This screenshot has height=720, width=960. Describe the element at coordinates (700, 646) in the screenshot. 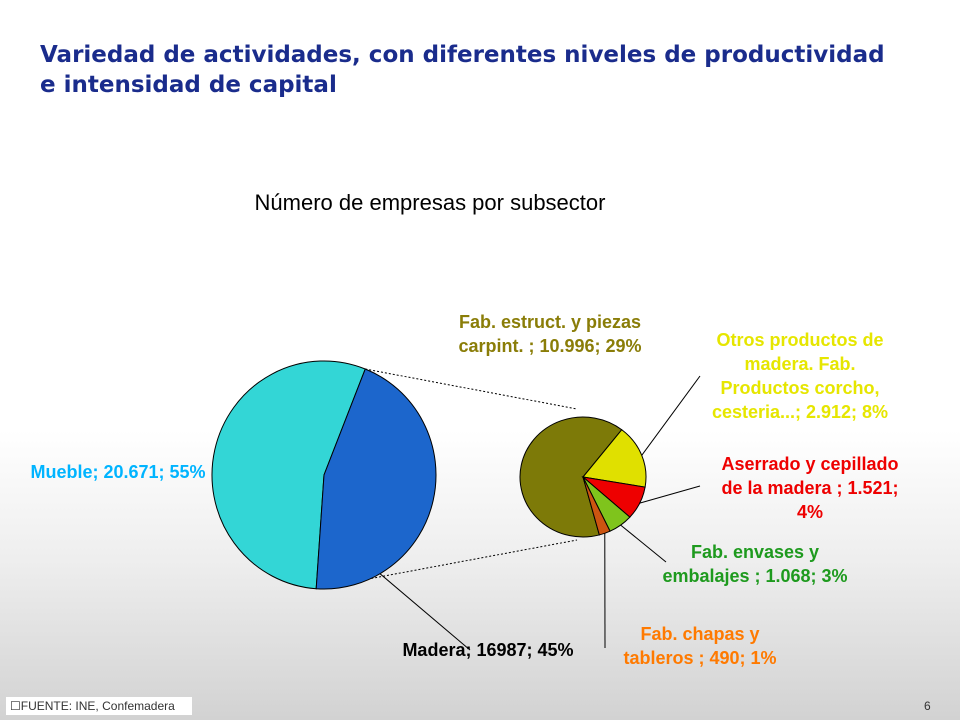

I see `slice-label-chapas: Fab. chapas y tableros ; 490; 1%` at that location.